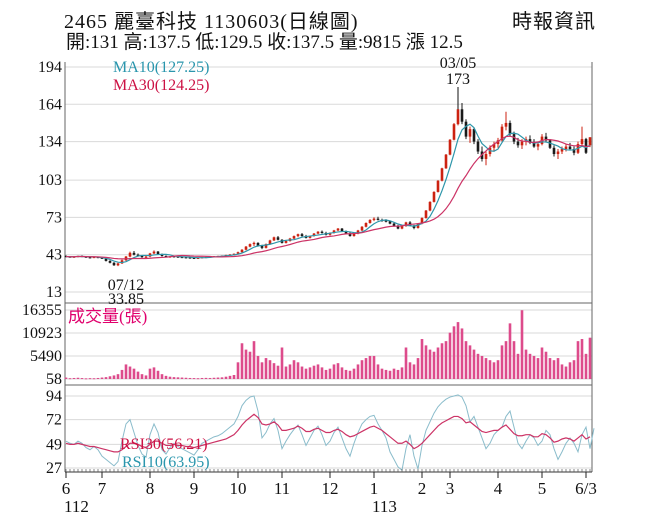 This screenshot has height=525, width=656. I want to click on svg-text: 33.85, so click(126, 299).